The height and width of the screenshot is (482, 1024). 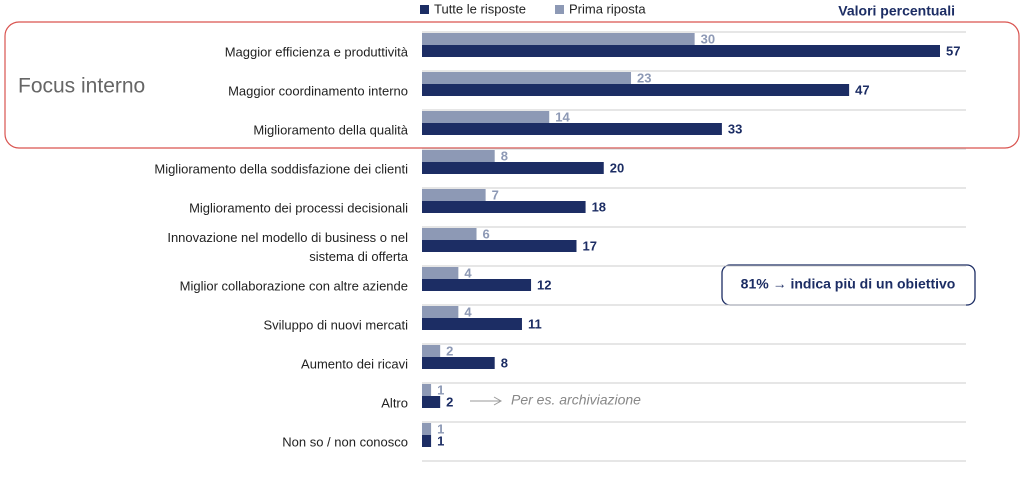 What do you see at coordinates (330, 129) in the screenshot?
I see `category-label: Miglioramento della qualità` at bounding box center [330, 129].